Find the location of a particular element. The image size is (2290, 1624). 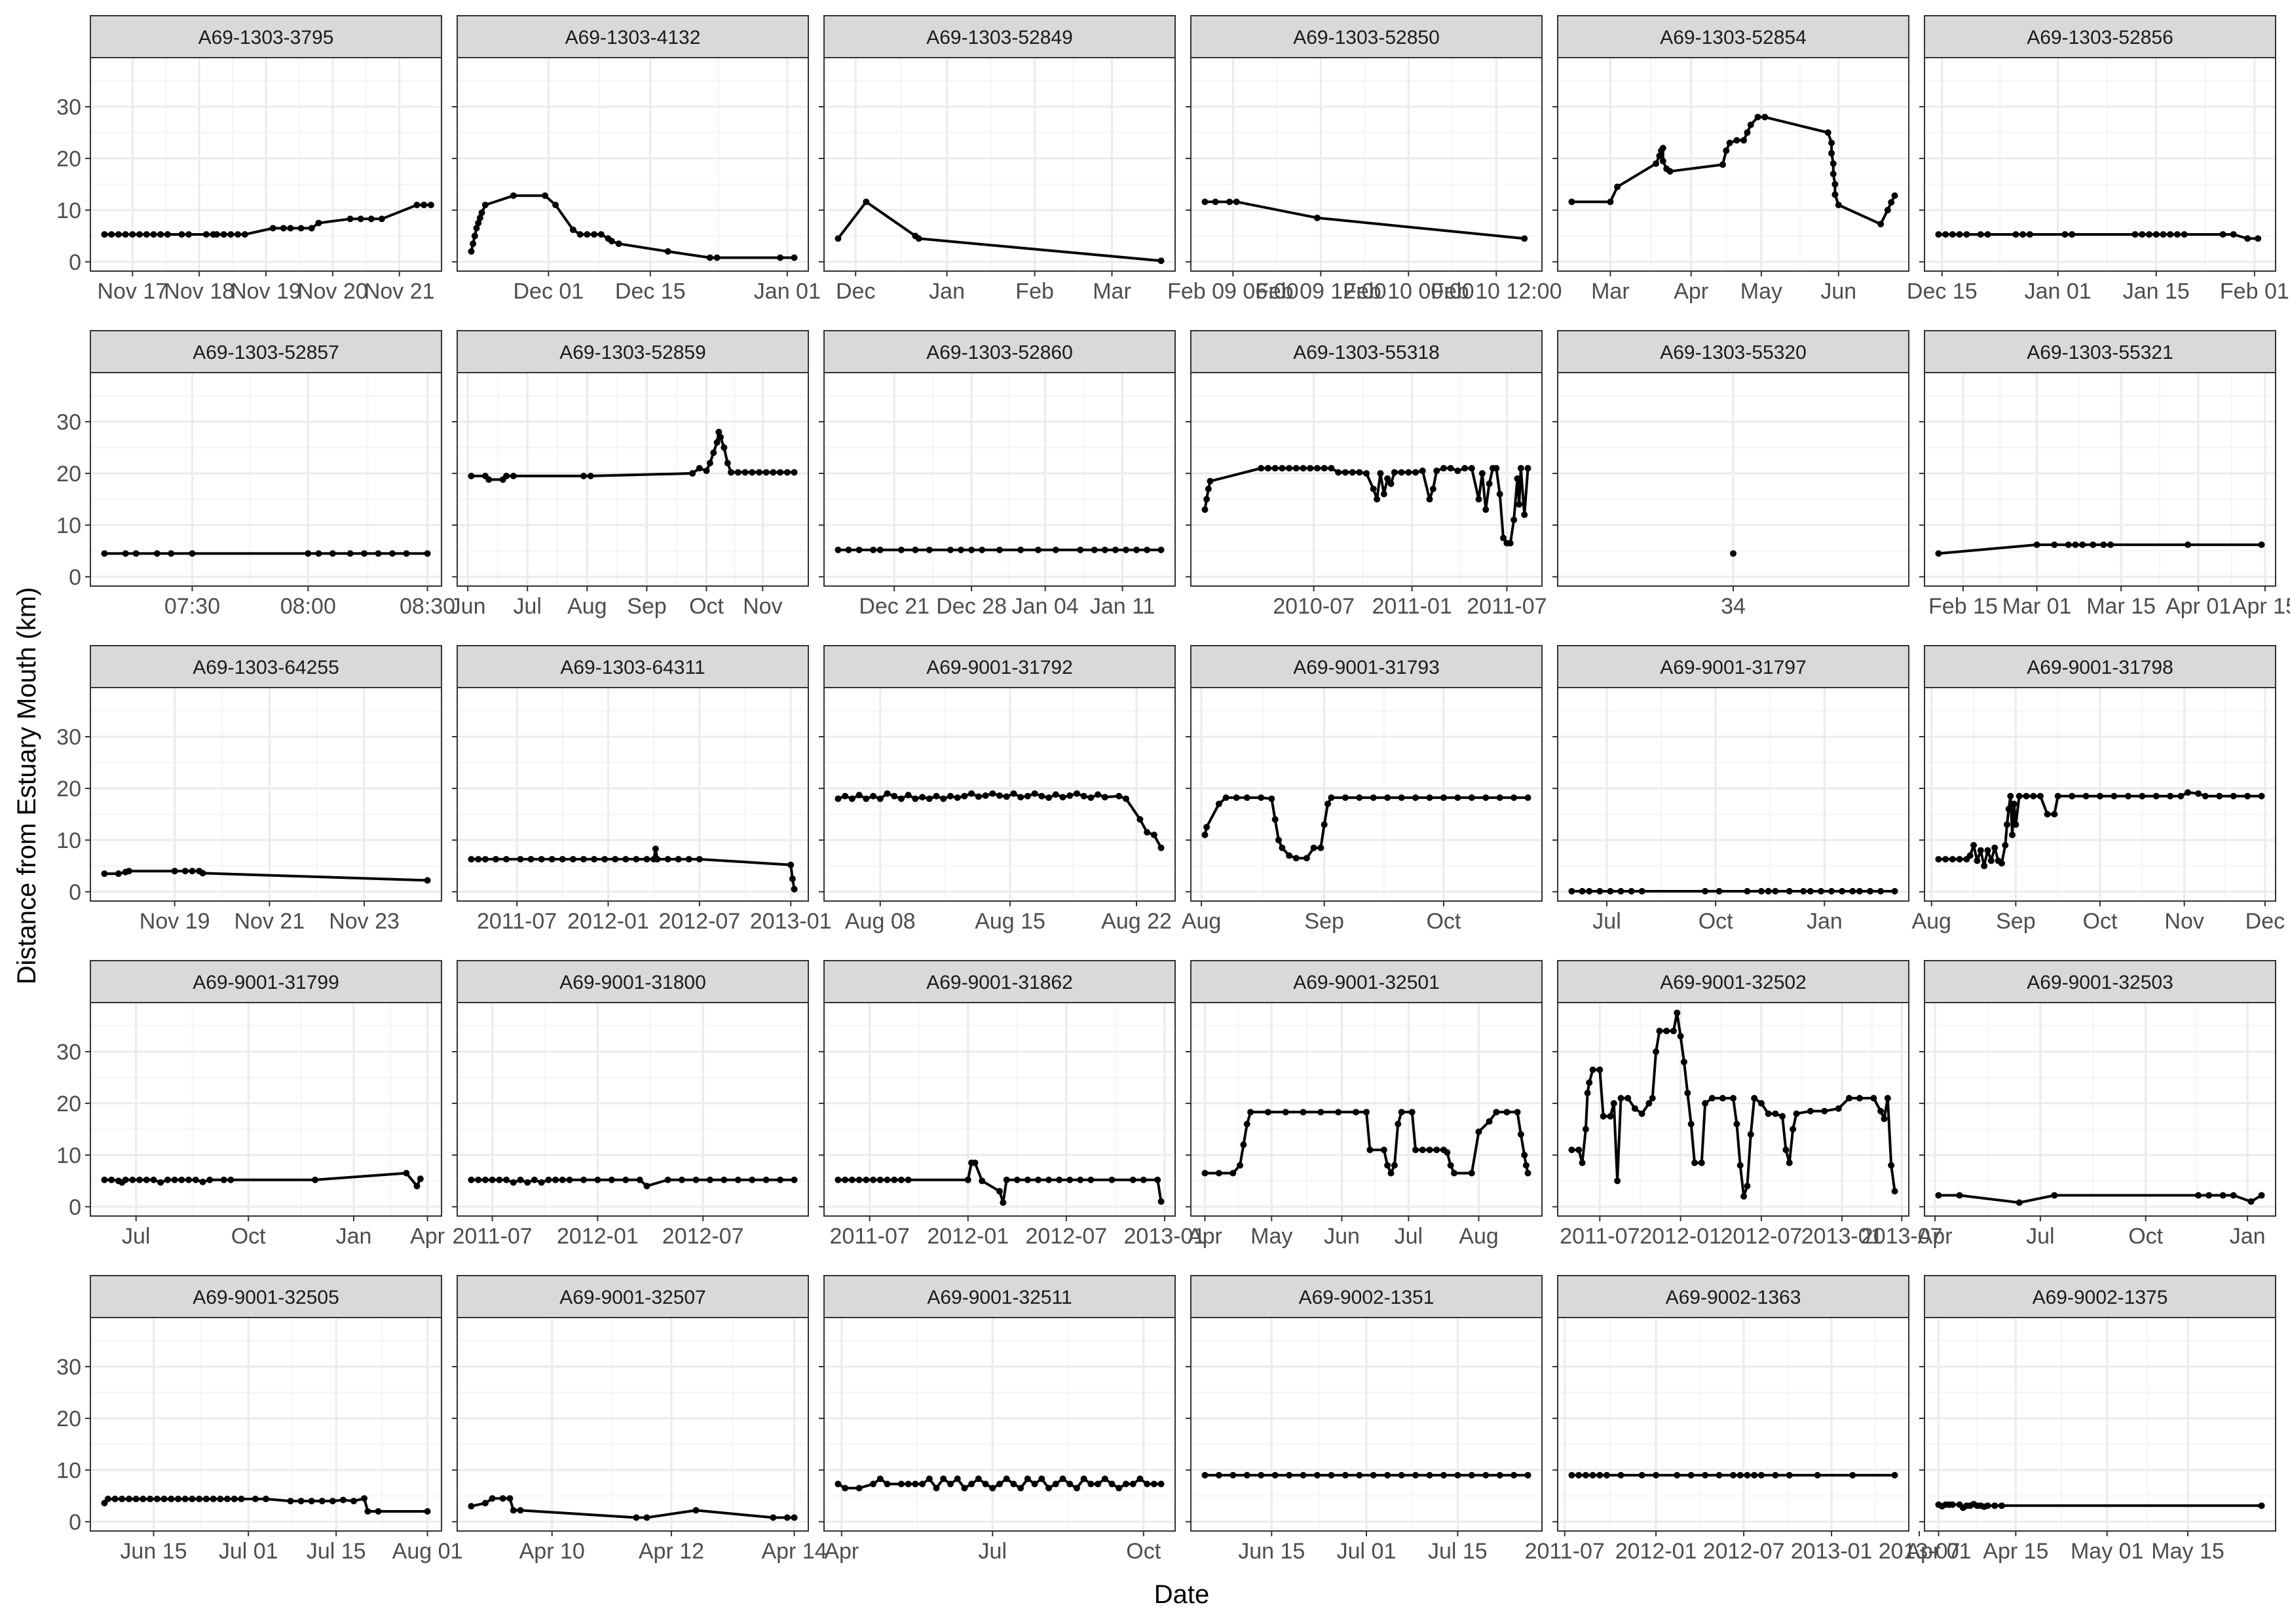

facet-panel: A69-1303-4132 Dec 01 Dec 15 Jan 01 is located at coordinates (637, 159).